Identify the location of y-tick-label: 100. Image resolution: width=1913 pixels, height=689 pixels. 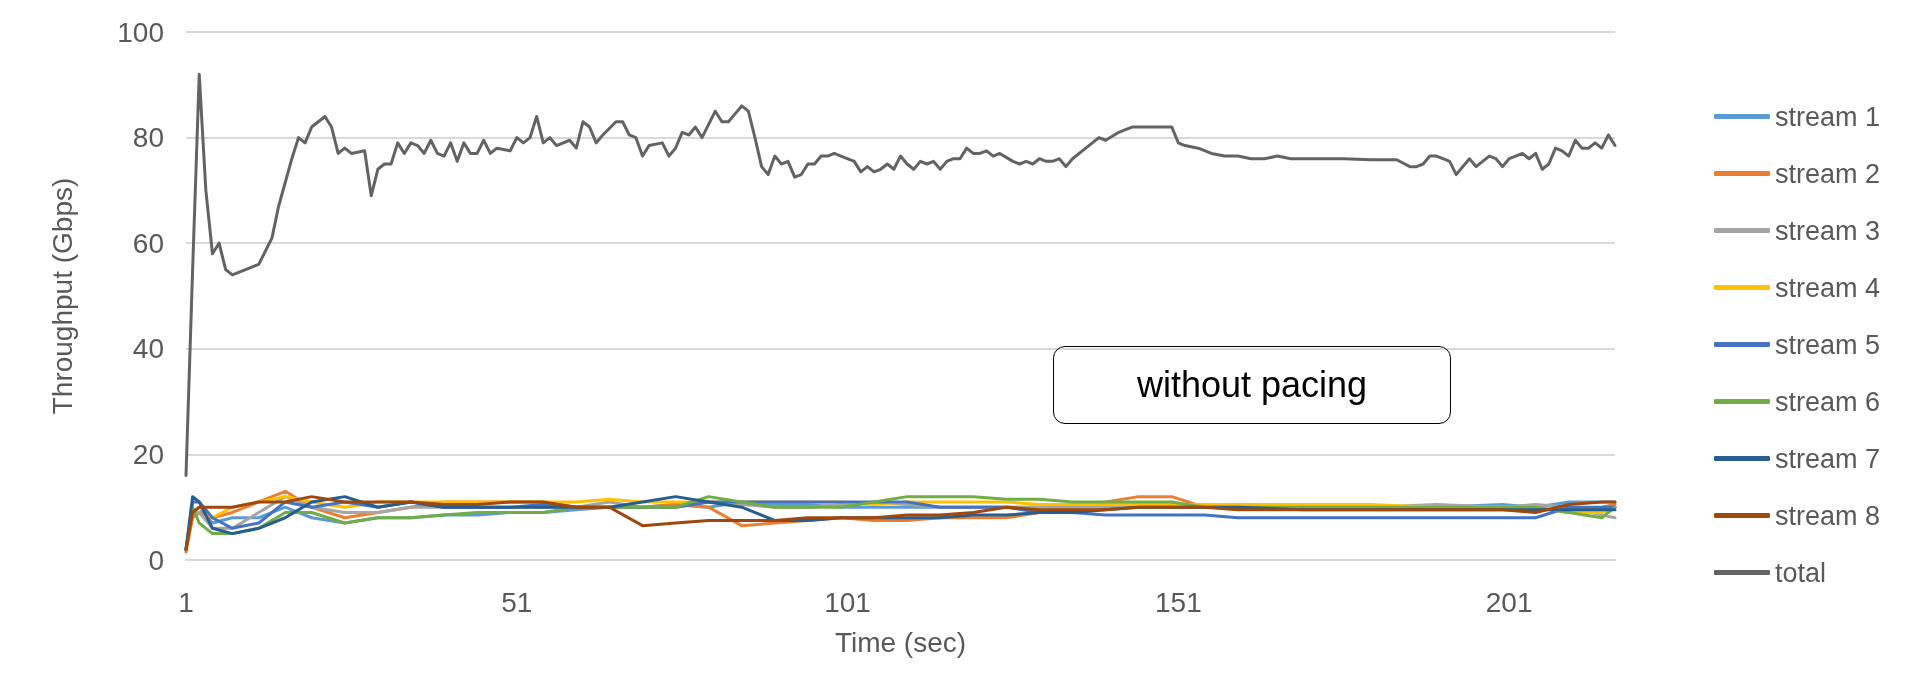
(140, 32).